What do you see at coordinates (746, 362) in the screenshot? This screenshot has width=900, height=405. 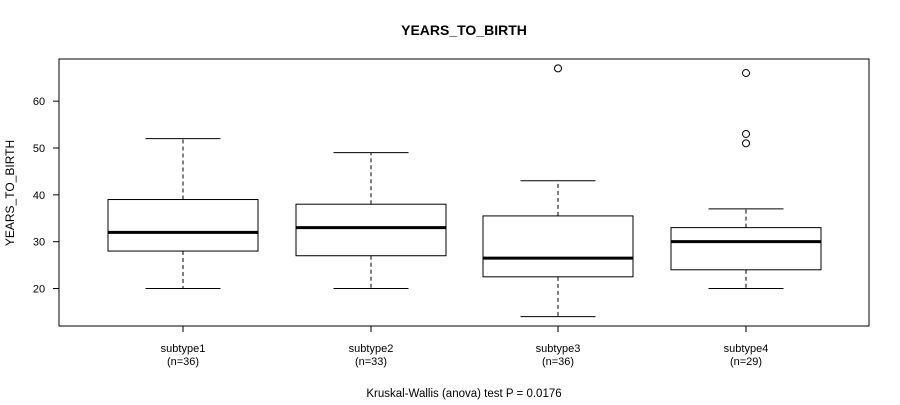 I see `x-category-count: (n=29)` at bounding box center [746, 362].